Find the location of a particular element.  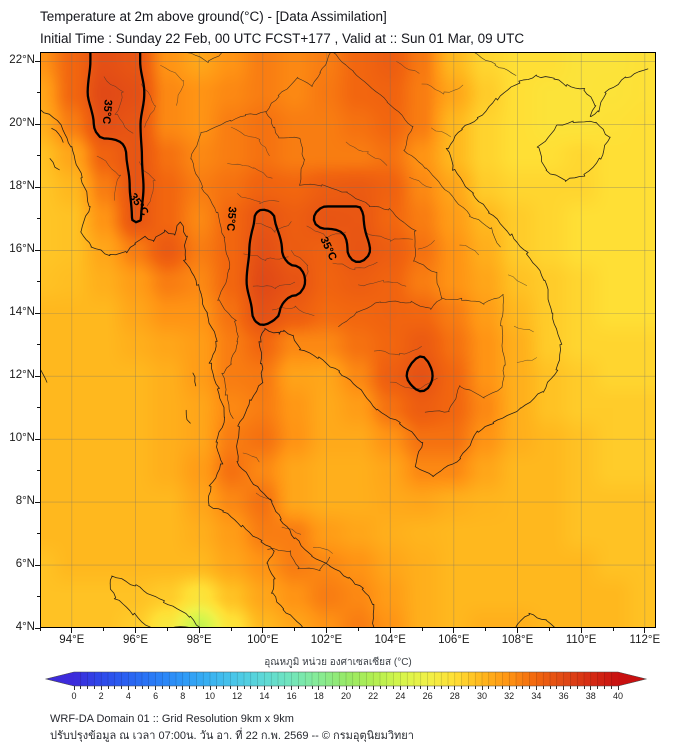

colorbar-tick-label: 26 is located at coordinates (427, 696).